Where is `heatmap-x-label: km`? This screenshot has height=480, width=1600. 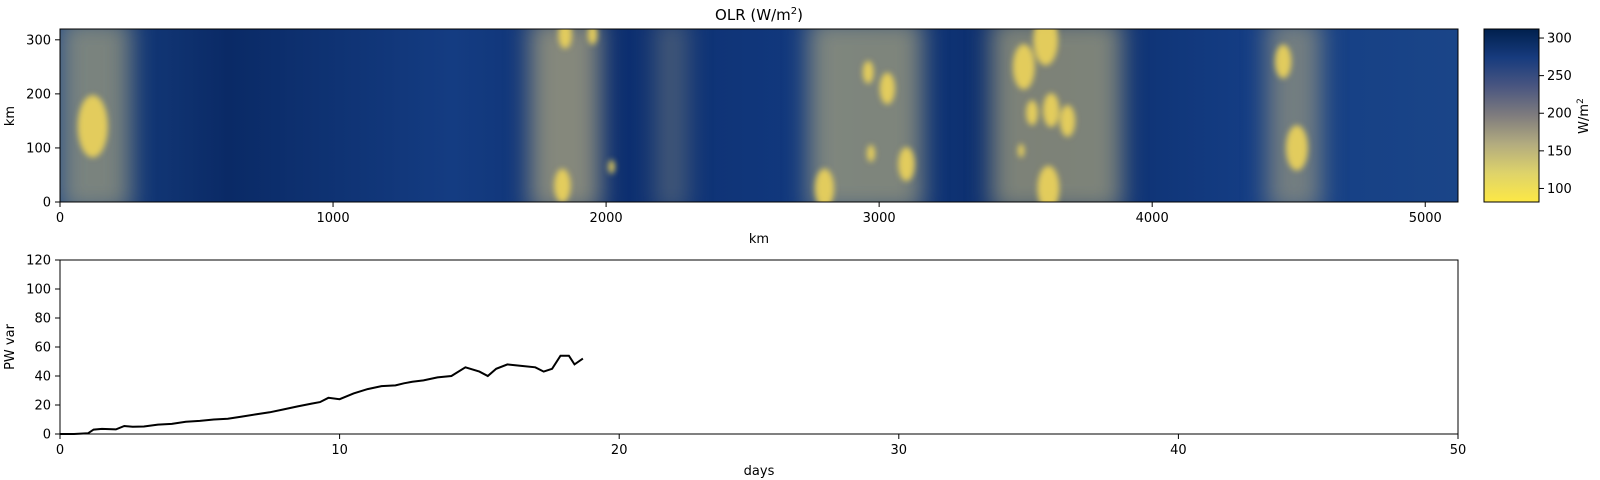
heatmap-x-label: km is located at coordinates (759, 239).